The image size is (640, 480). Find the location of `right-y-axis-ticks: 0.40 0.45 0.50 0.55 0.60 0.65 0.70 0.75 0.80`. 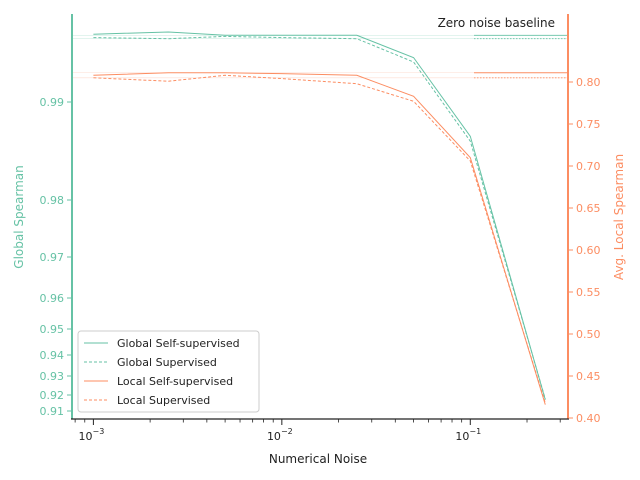

right-y-axis-ticks: 0.40 0.45 0.50 0.55 0.60 0.65 0.70 0.75 0.80 is located at coordinates (584, 250).